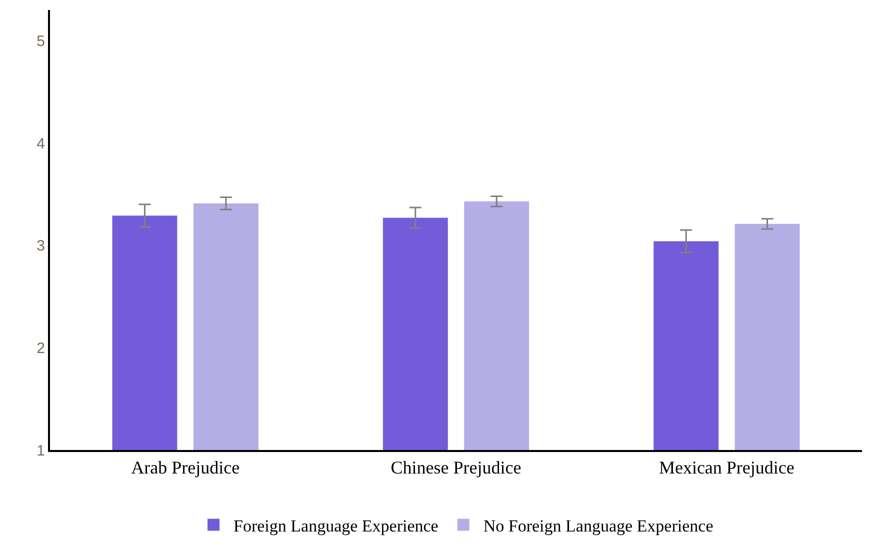 The height and width of the screenshot is (553, 872). I want to click on y-tick-label: 2, so click(40, 348).